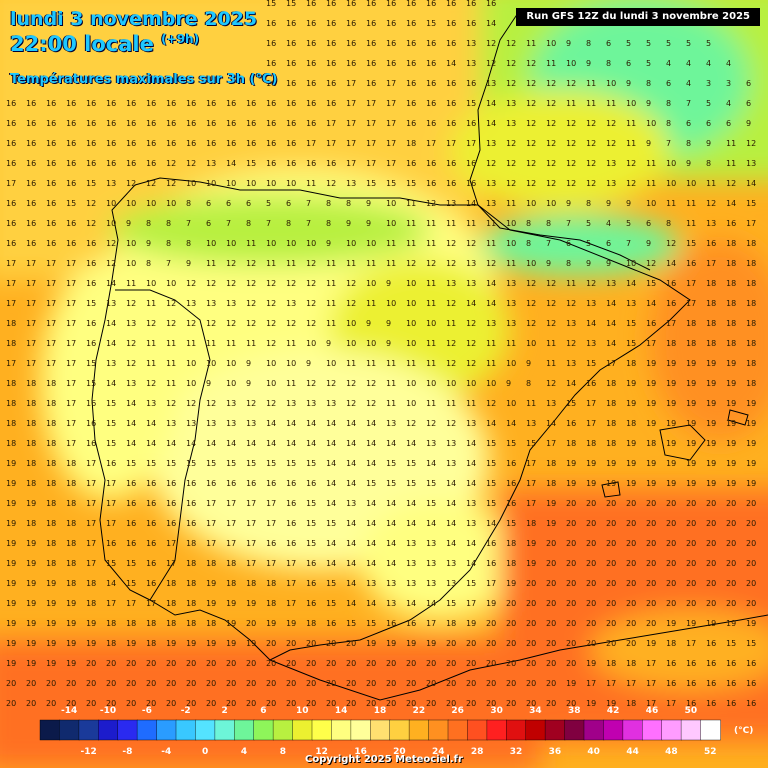  I want to click on france-coastline, so click(495, 107).